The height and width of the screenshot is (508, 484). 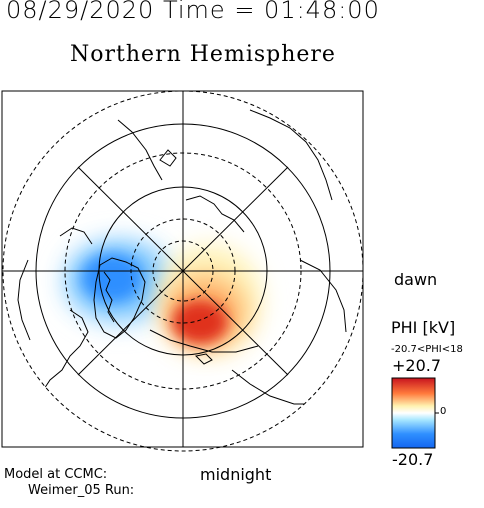 What do you see at coordinates (193, 12) in the screenshot?
I see `timestamp-title: 08/29/2020 Time = 01:48:00` at bounding box center [193, 12].